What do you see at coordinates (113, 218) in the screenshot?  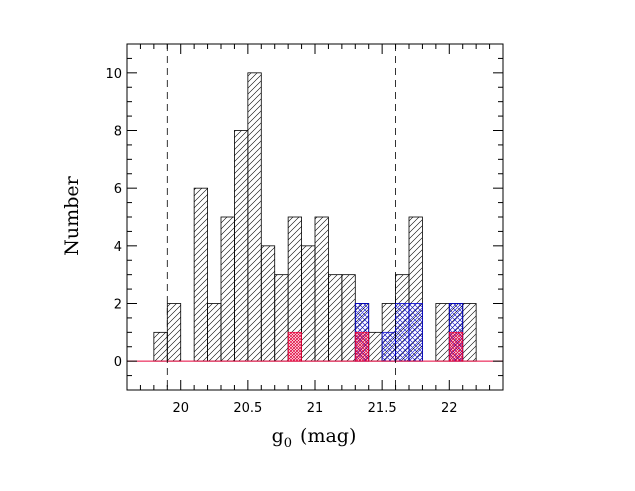 I see `y-tick-labels: 0 2 4 6 8 10` at bounding box center [113, 218].